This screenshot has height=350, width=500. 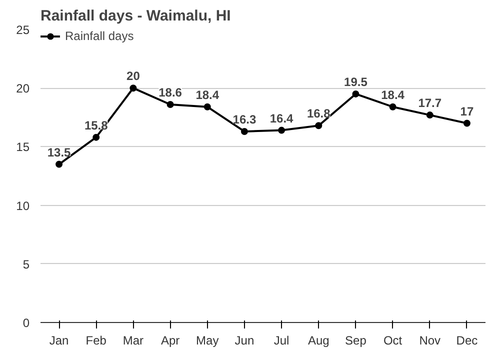 What do you see at coordinates (59, 341) in the screenshot?
I see `x-tick-label: Jan` at bounding box center [59, 341].